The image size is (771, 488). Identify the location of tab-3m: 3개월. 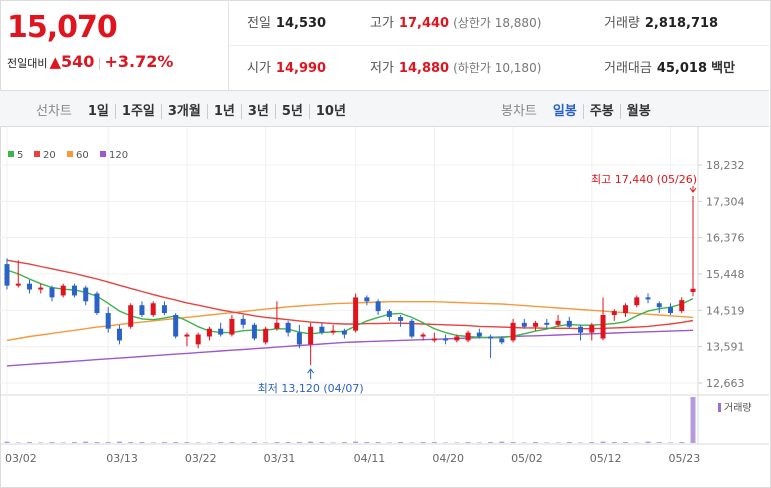
(183, 111).